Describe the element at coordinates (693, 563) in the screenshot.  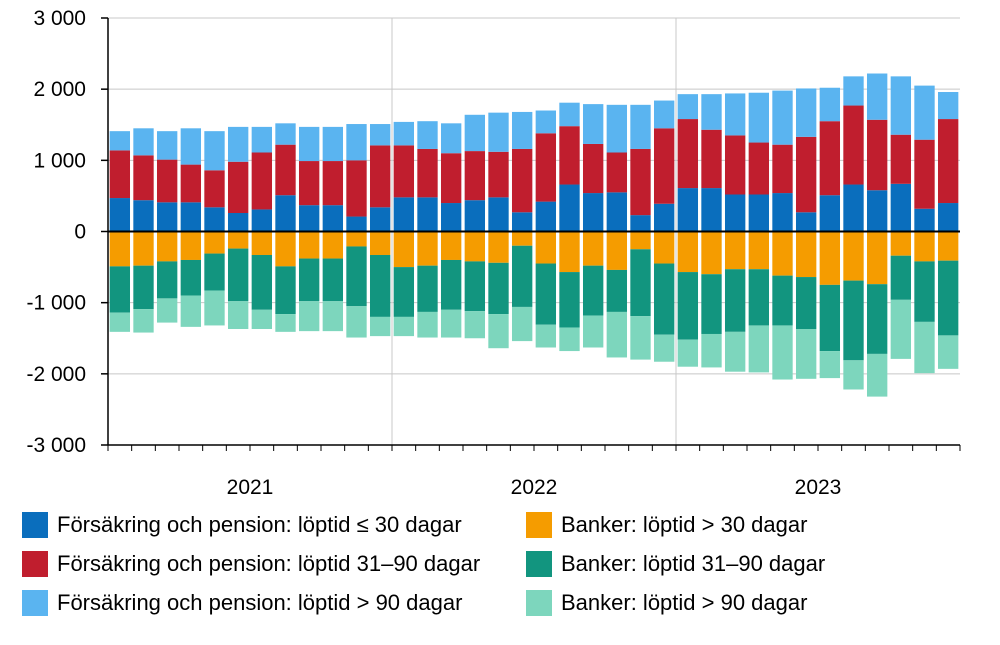
I see `legend-label: Banker: löptid 31–90 dagar` at that location.